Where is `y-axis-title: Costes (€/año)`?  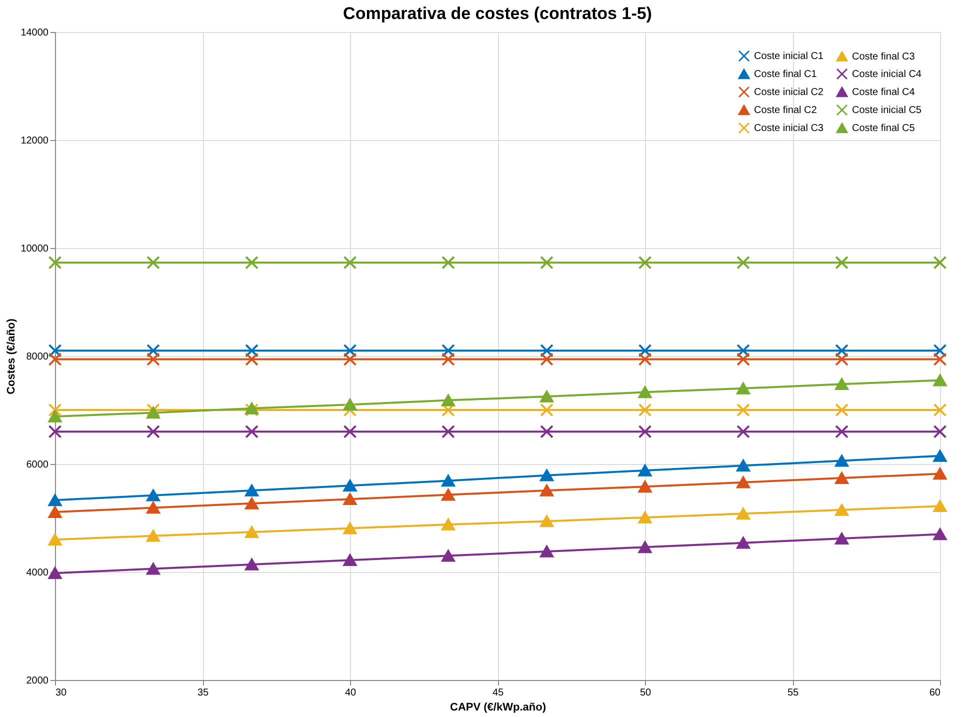 y-axis-title: Costes (€/año) is located at coordinates (12, 356).